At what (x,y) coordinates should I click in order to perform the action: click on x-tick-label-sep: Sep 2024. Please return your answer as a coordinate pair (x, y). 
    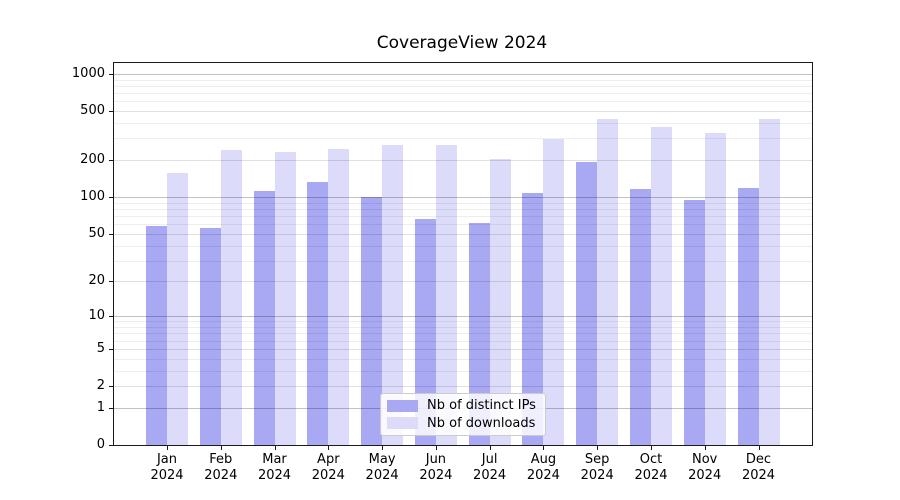
    Looking at the image, I should click on (597, 467).